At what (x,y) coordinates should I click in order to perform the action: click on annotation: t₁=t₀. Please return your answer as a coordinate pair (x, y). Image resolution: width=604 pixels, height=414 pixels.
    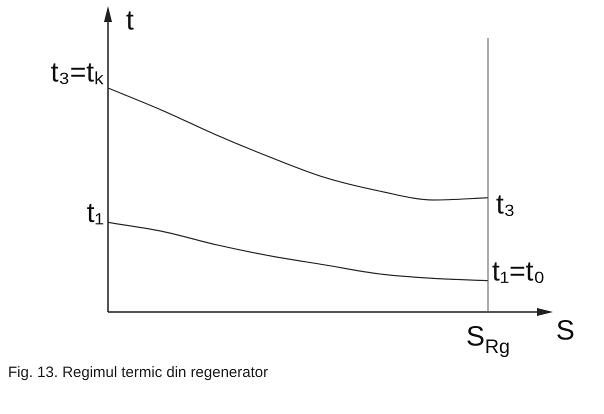
    Looking at the image, I should click on (518, 270).